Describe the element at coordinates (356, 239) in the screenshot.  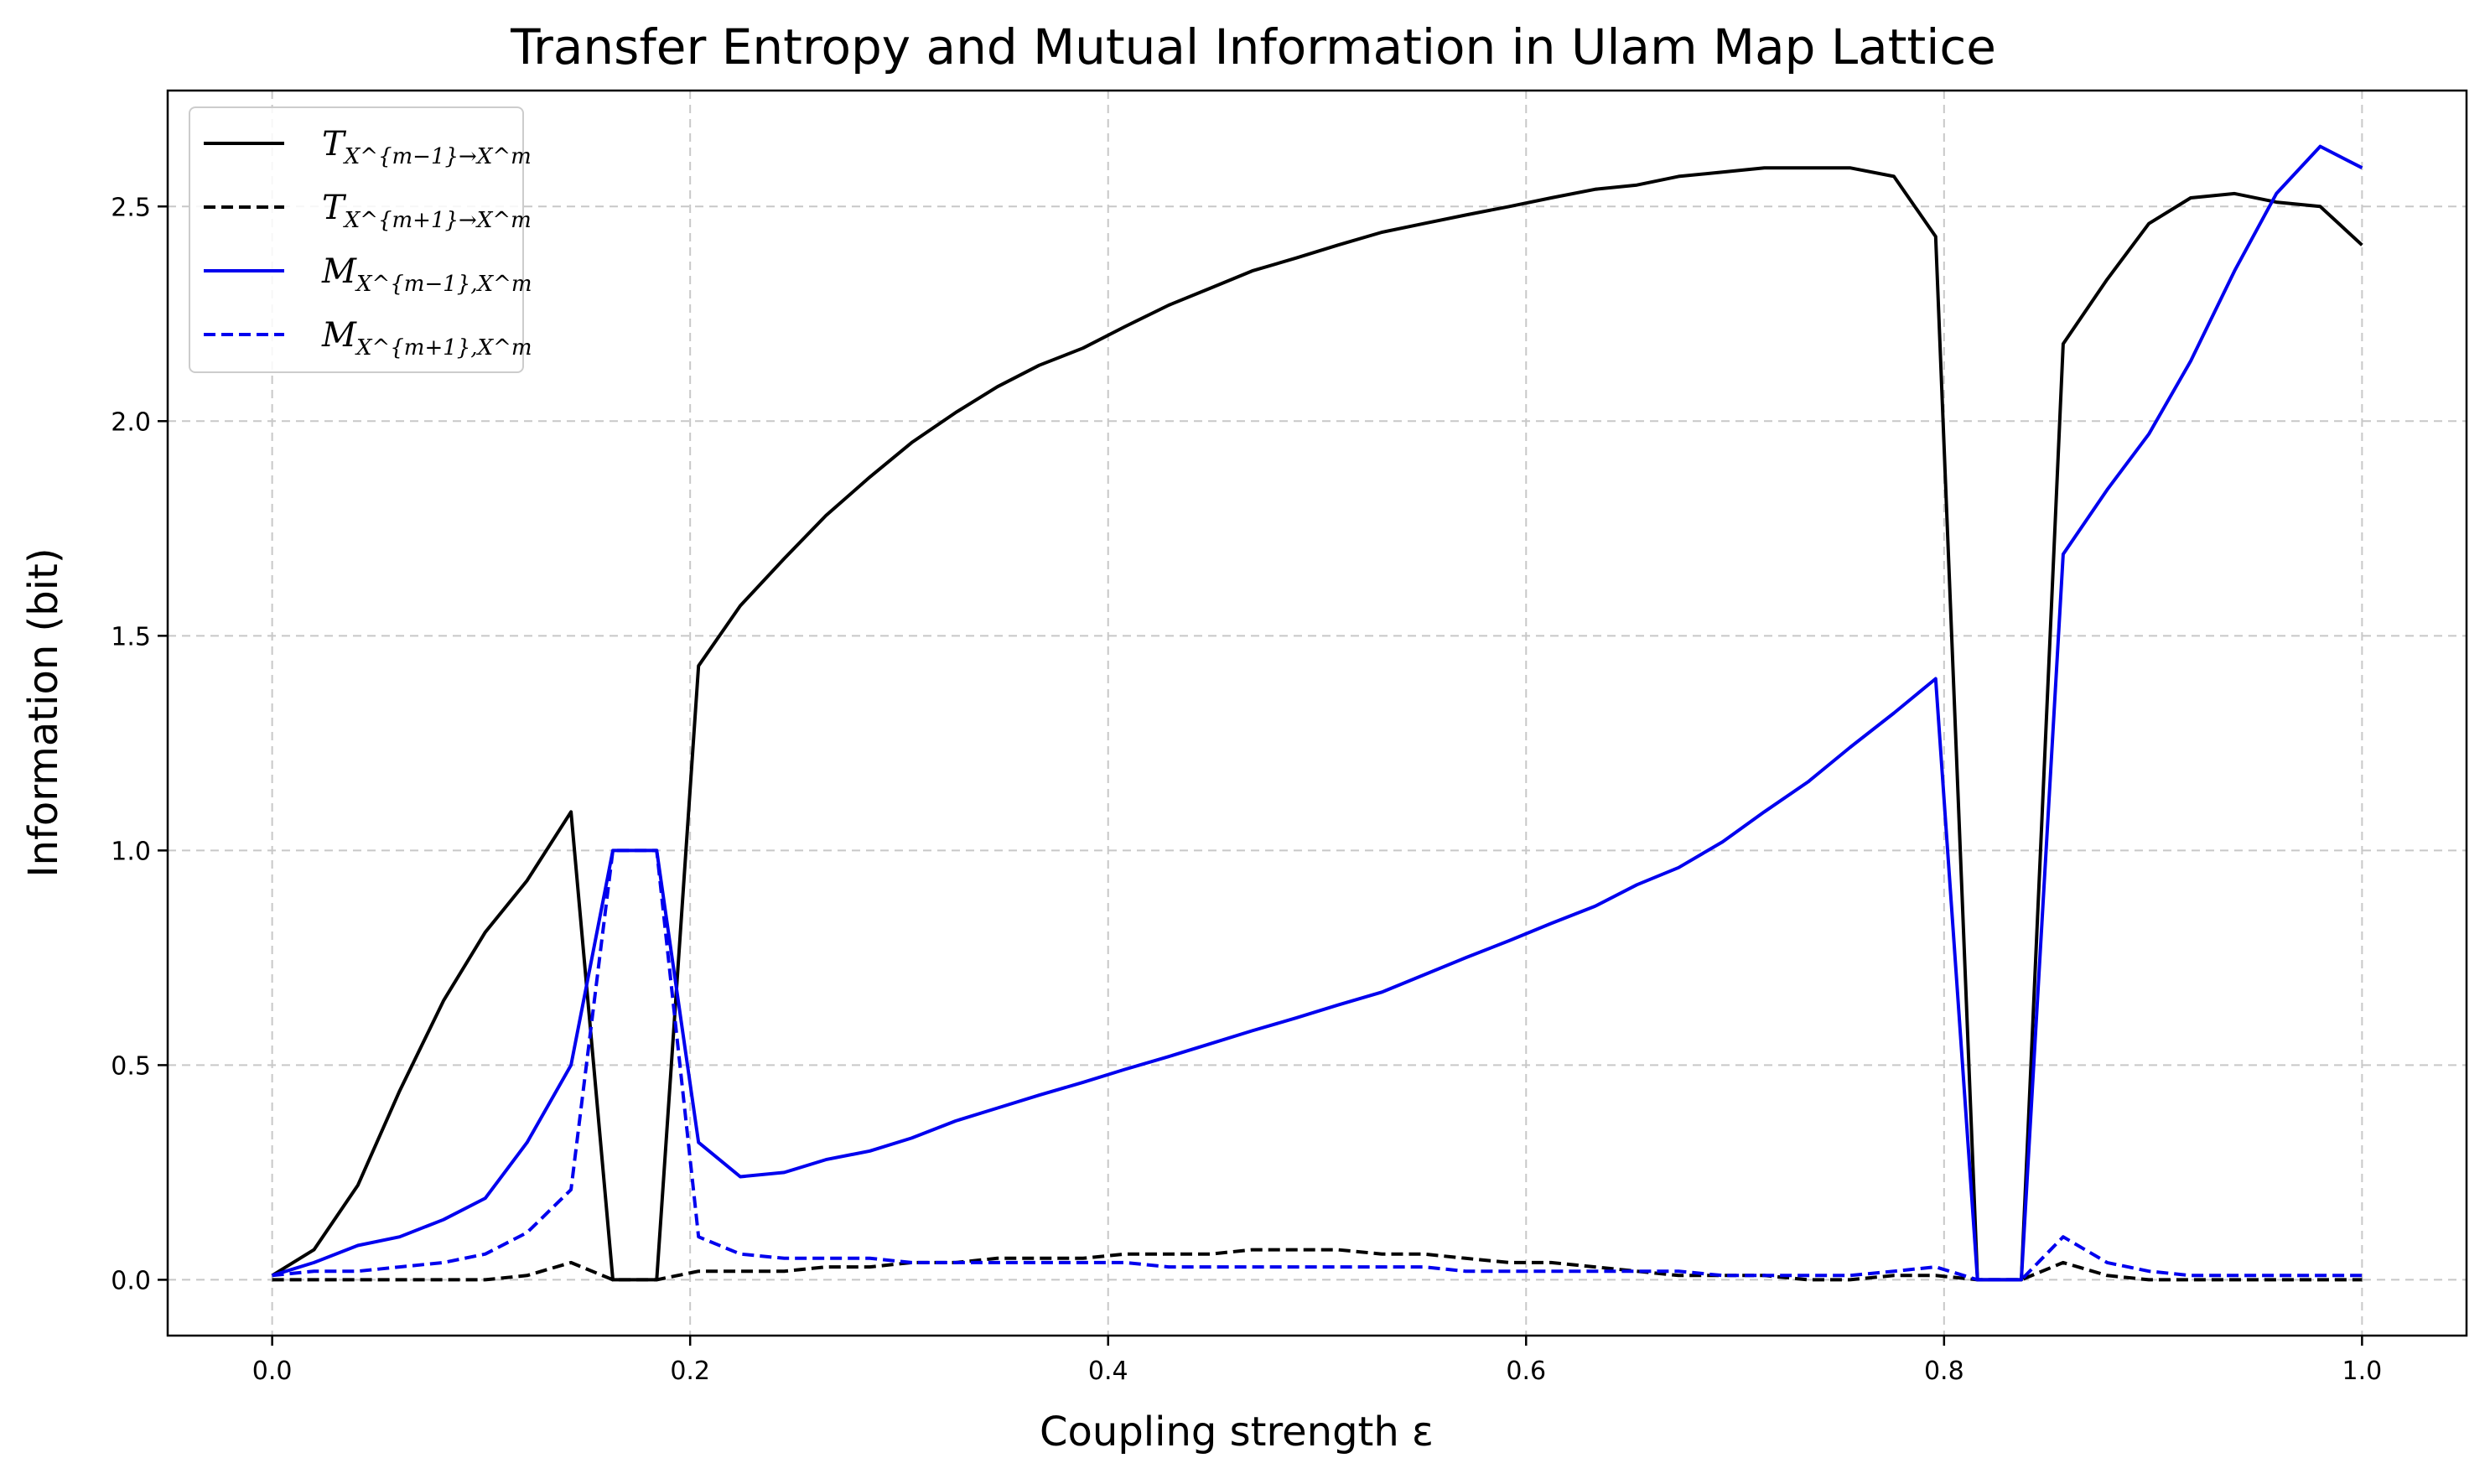
I see `legend-box` at that location.